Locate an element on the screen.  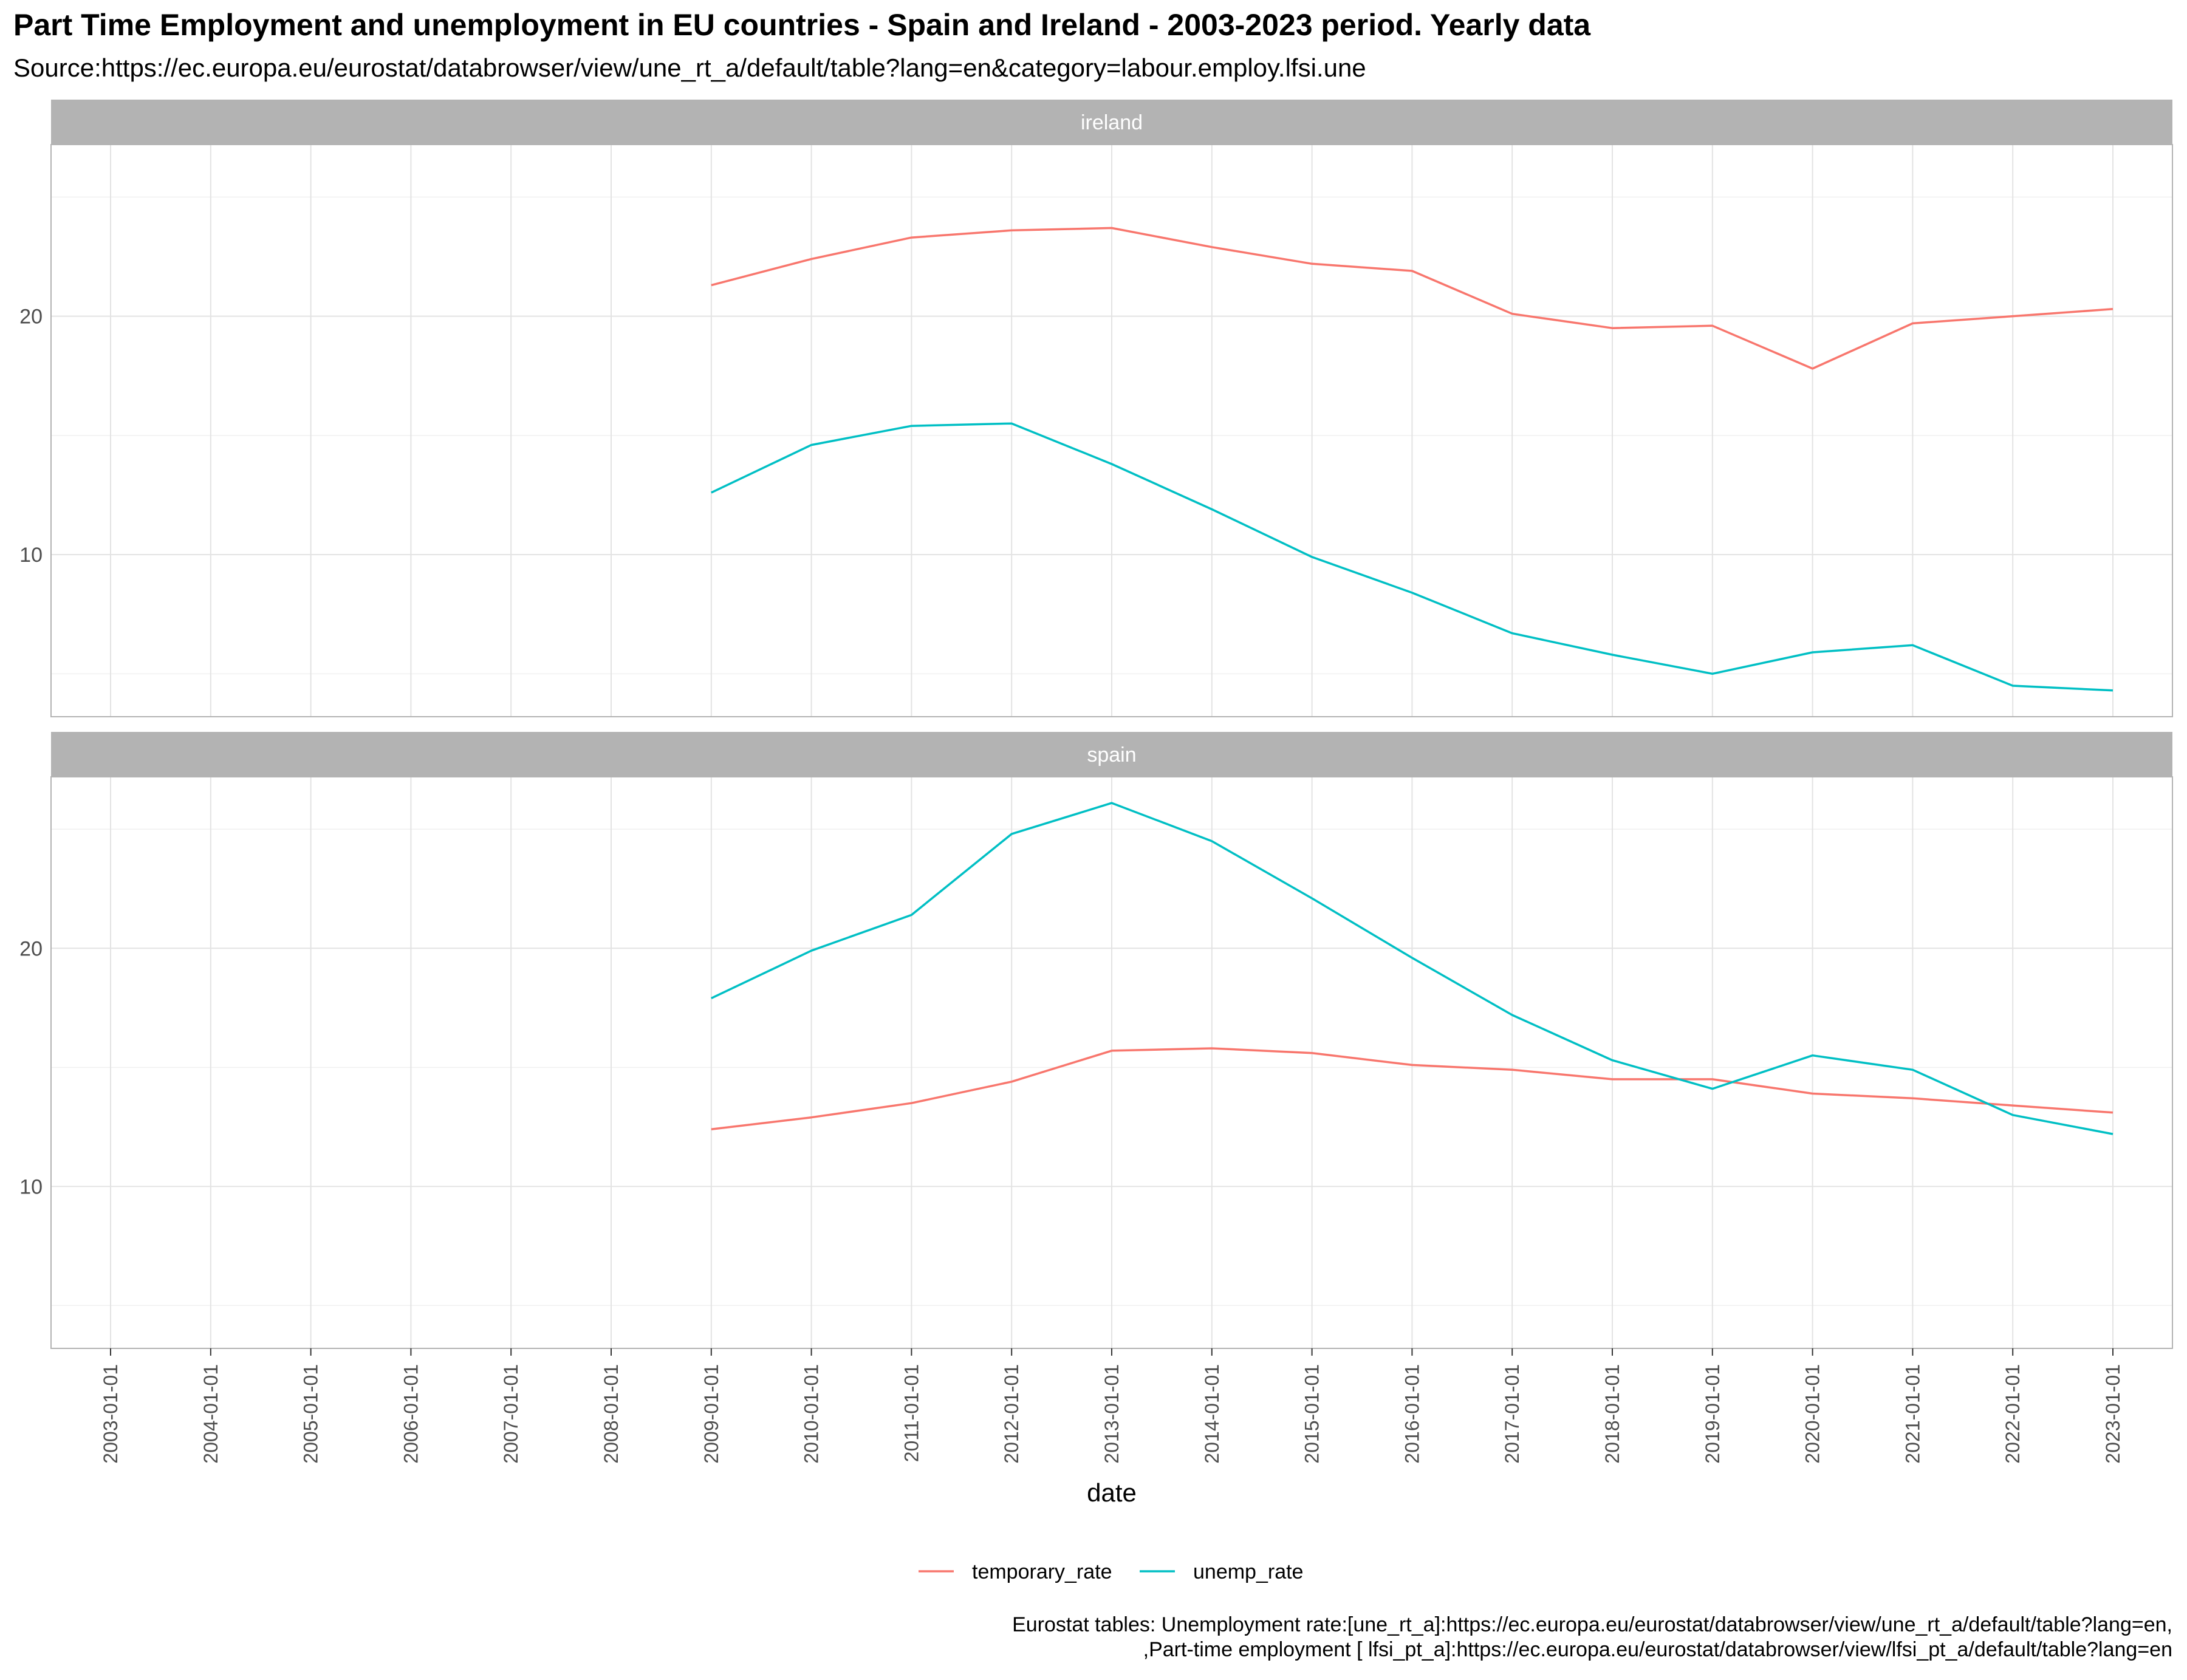
x-tick-label: 2004-01-01 is located at coordinates (211, 1414).